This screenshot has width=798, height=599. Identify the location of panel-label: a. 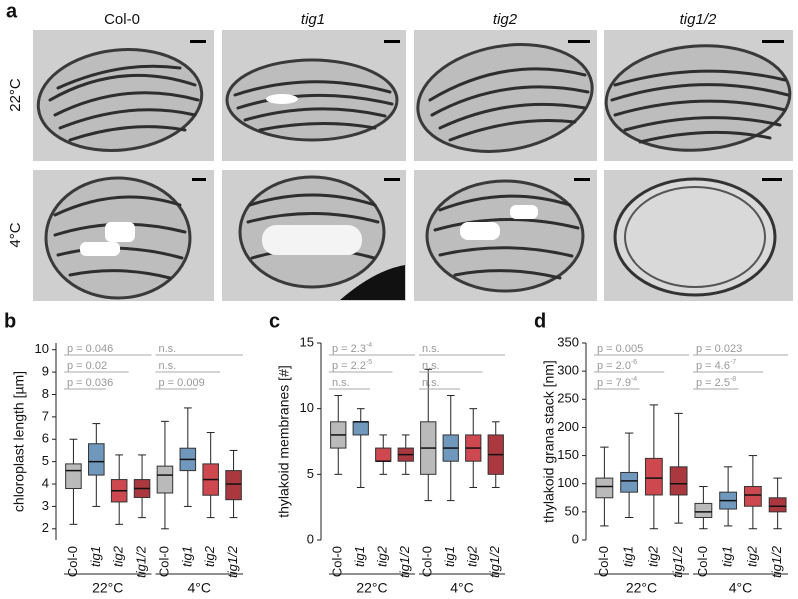
(12, 11).